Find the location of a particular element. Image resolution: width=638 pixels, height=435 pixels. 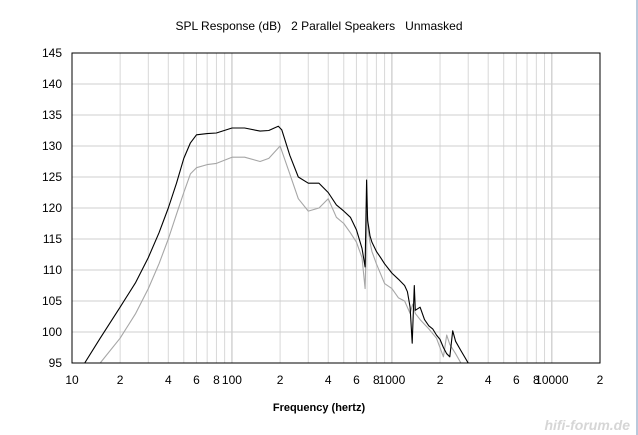

y-tick-label: 105 is located at coordinates (52, 301).